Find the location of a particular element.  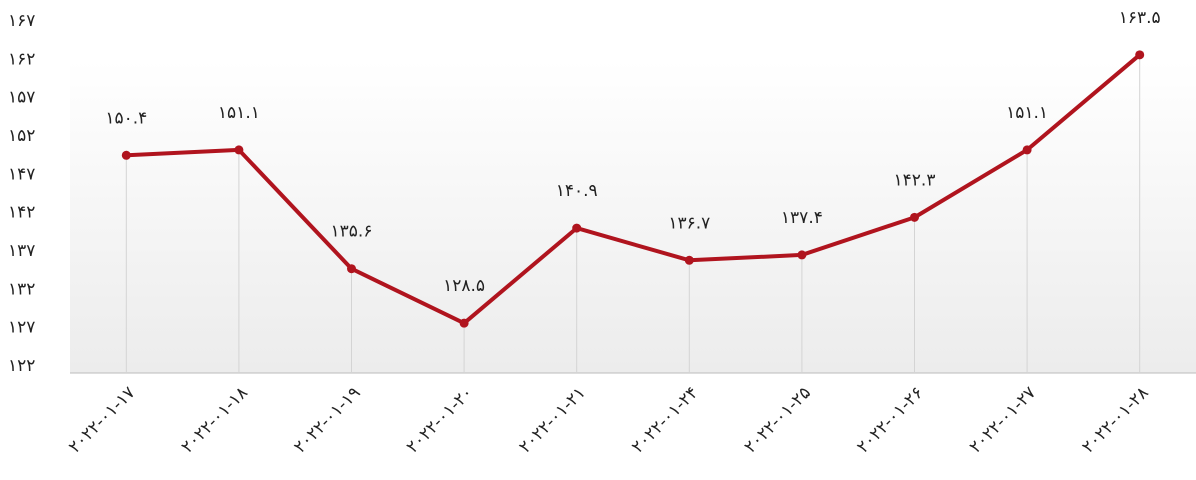

y-tick-label: ۱۶۷ is located at coordinates (21, 21).